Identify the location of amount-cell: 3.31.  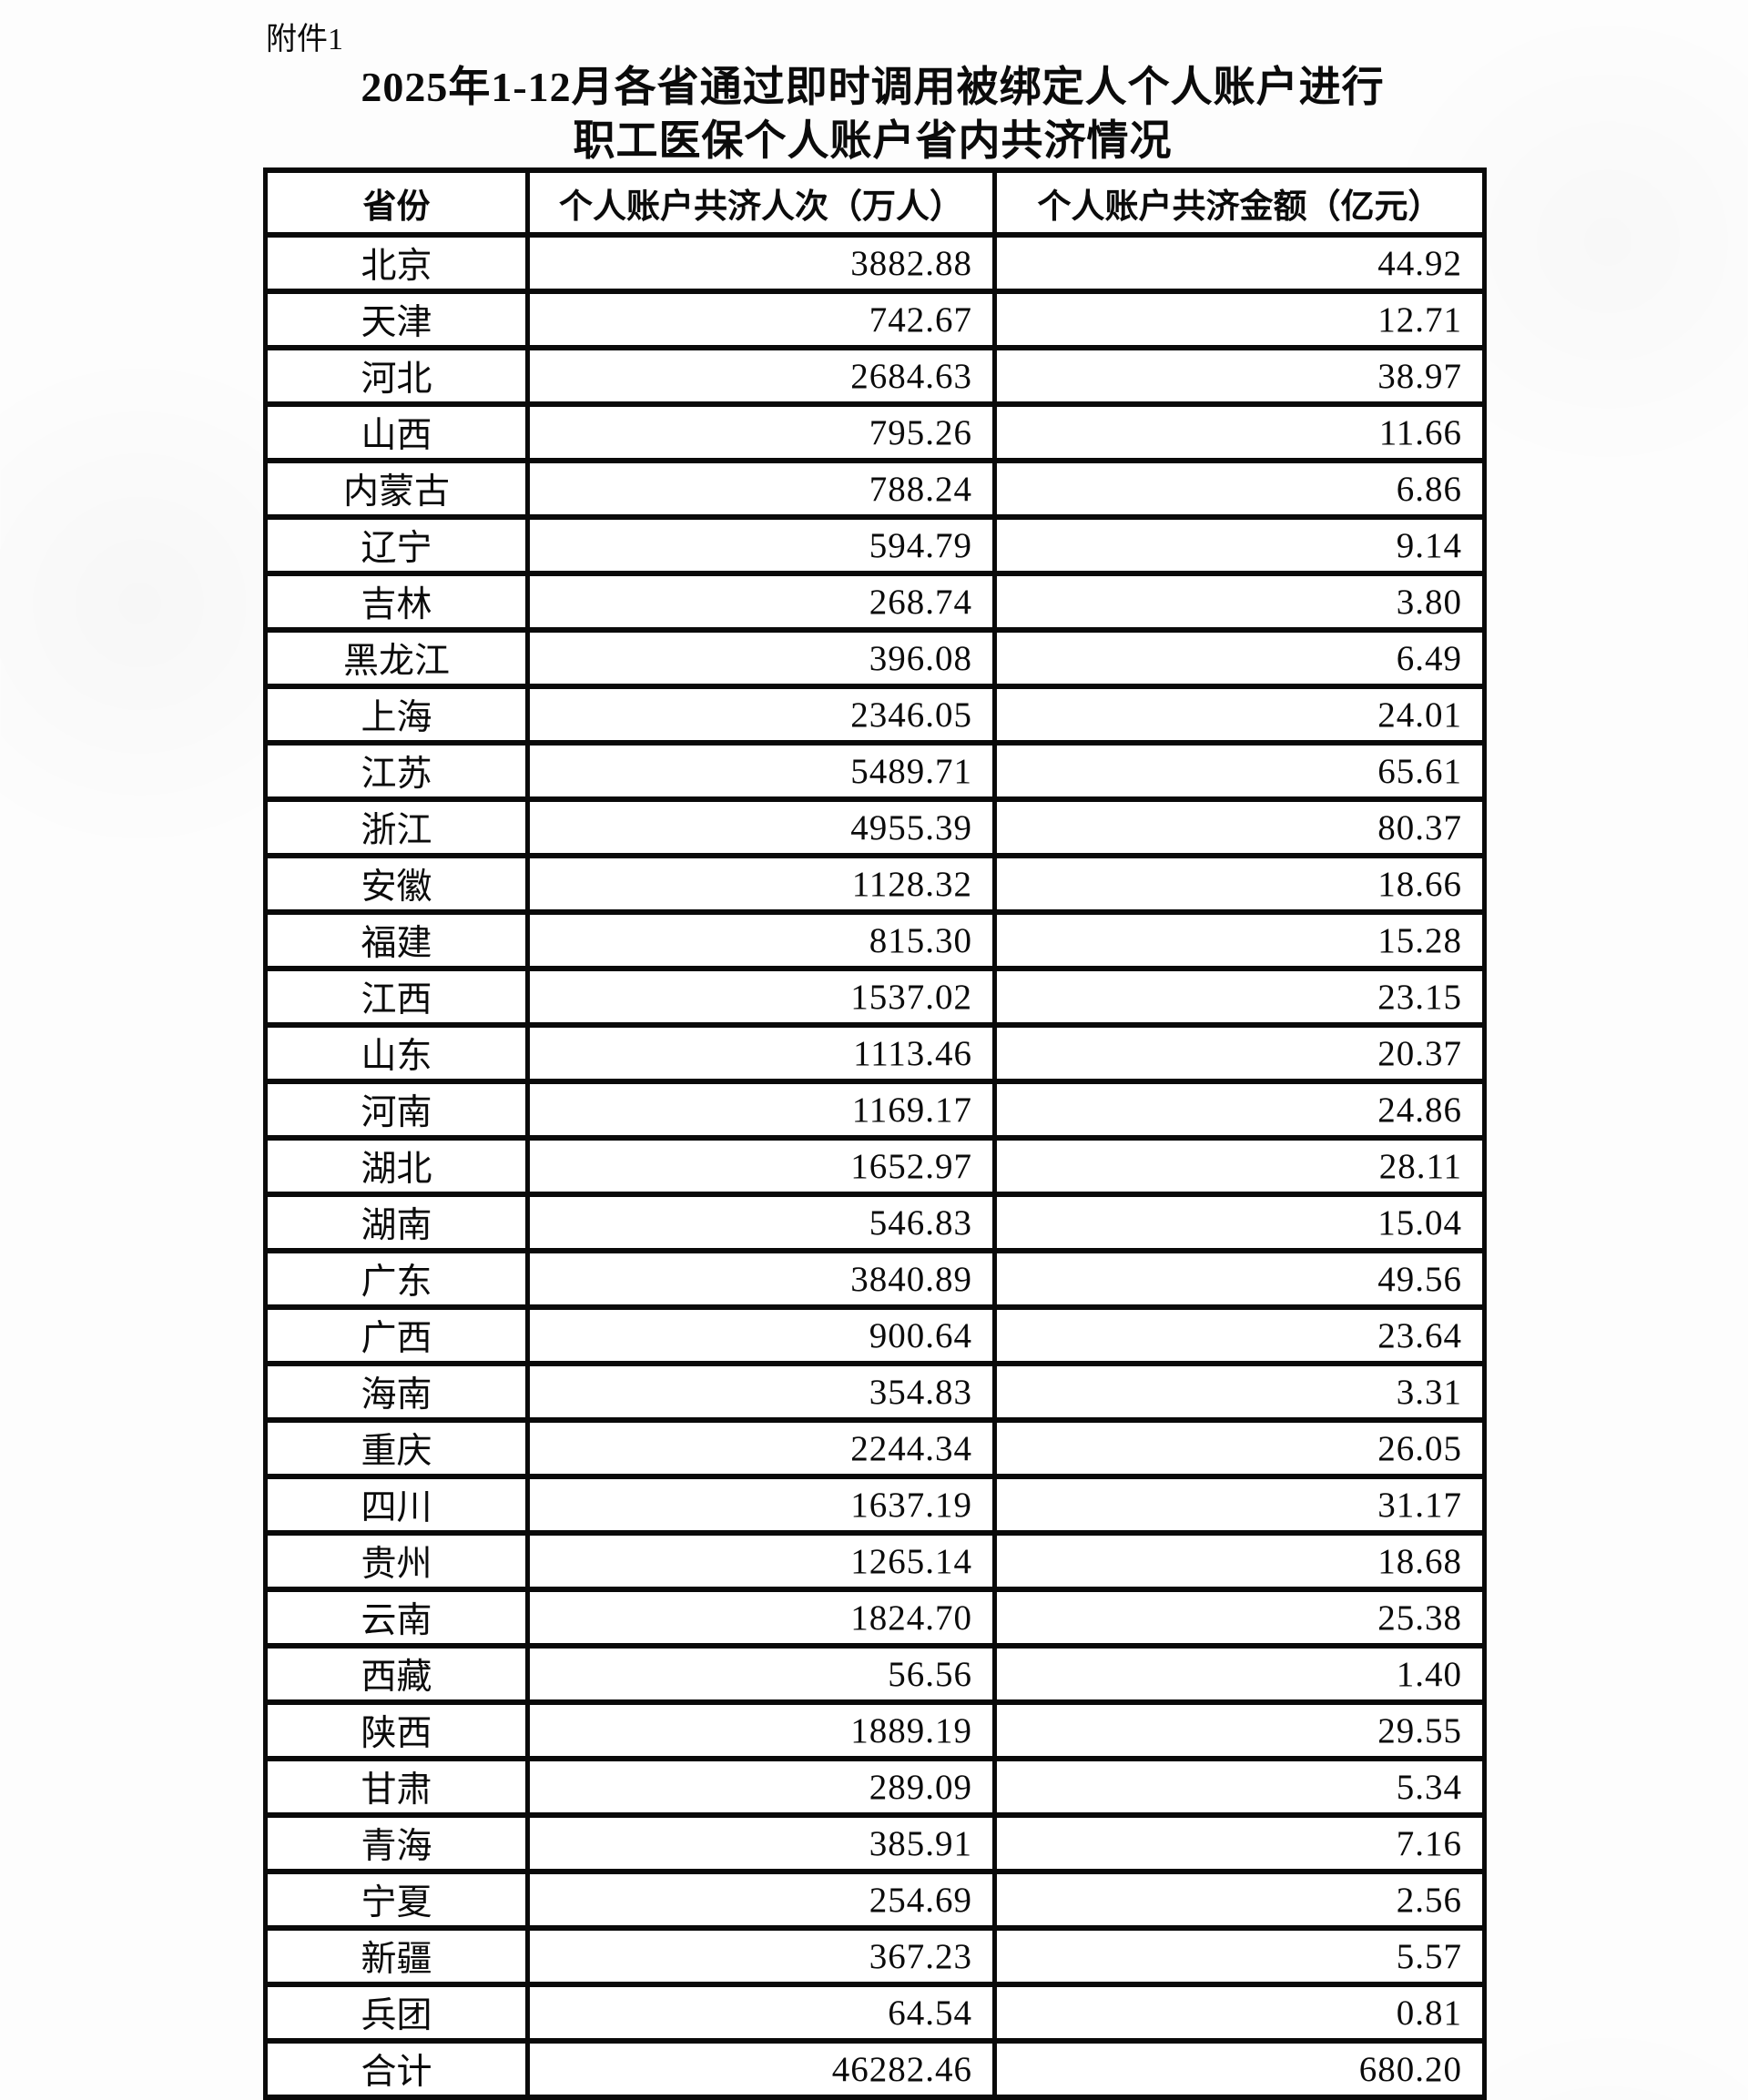
(1239, 1392).